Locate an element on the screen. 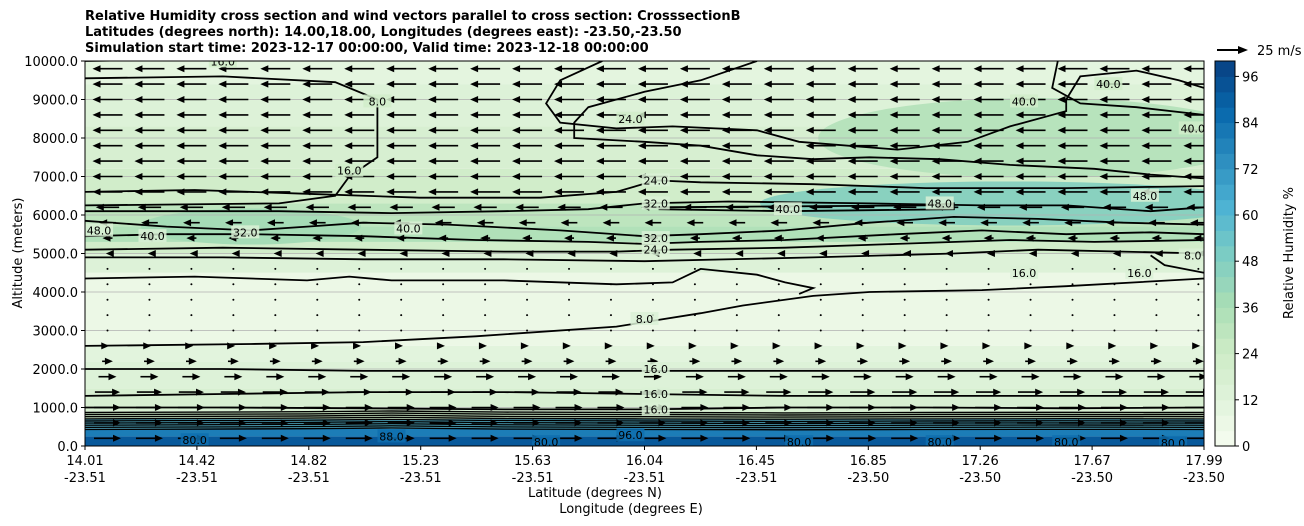 Image resolution: width=1304 pixels, height=526 pixels. x-tick-label-lon: -23.51 is located at coordinates (85, 478).